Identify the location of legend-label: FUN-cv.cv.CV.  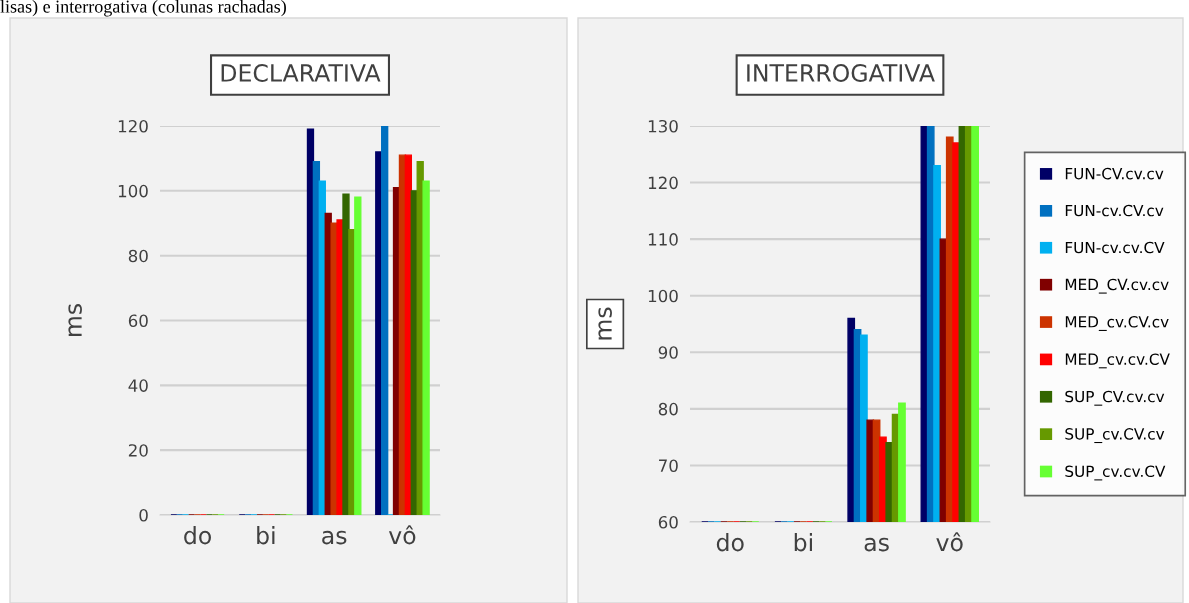
(1115, 247).